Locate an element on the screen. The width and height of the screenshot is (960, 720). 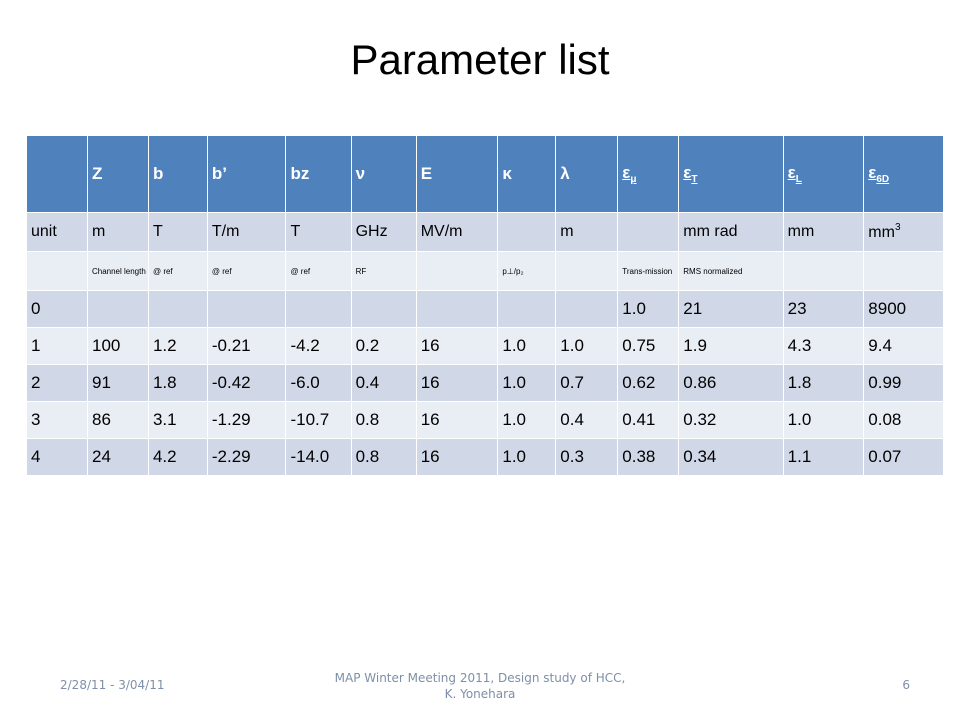
table-cell: -1.29 is located at coordinates (246, 420).